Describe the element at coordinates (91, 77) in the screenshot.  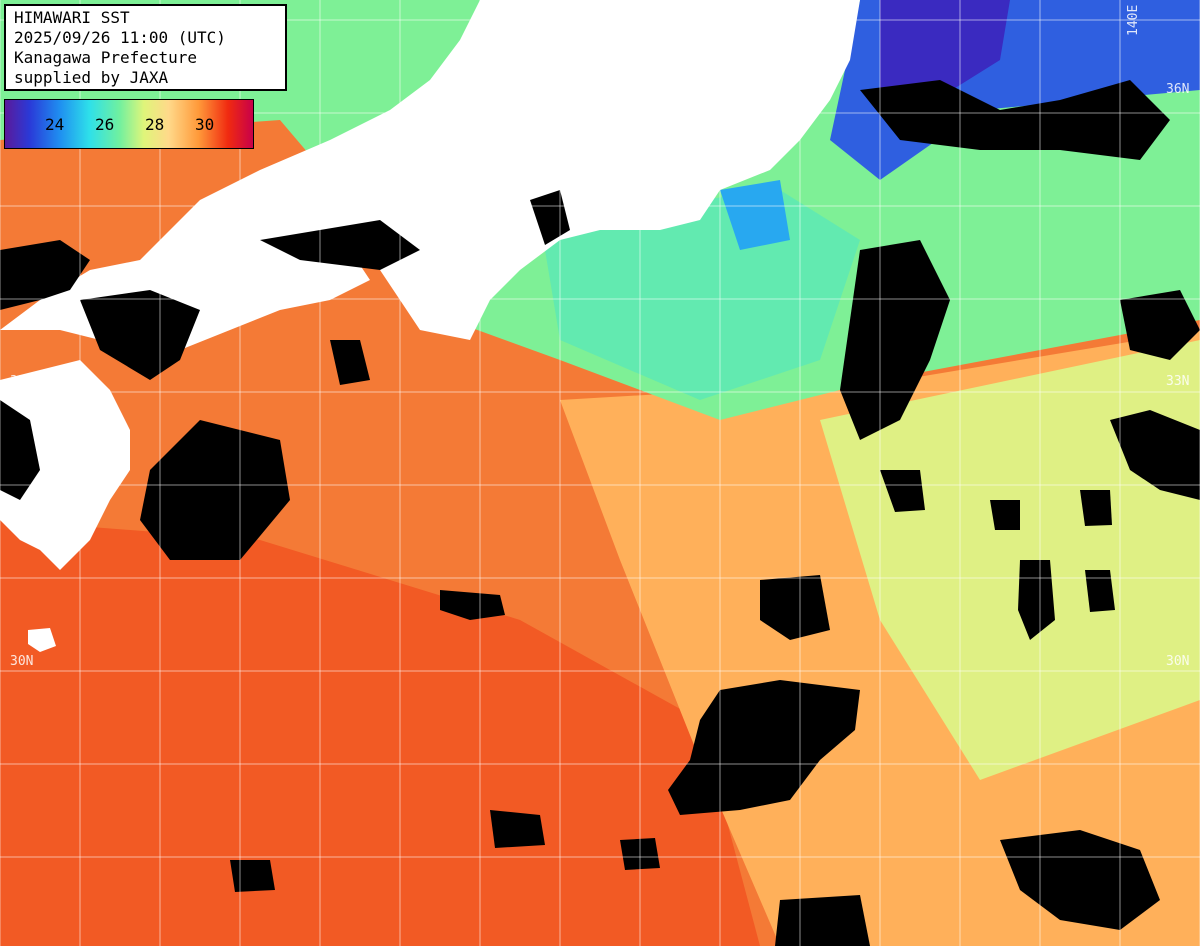
I see `data-credit: supplied by JAXA` at that location.